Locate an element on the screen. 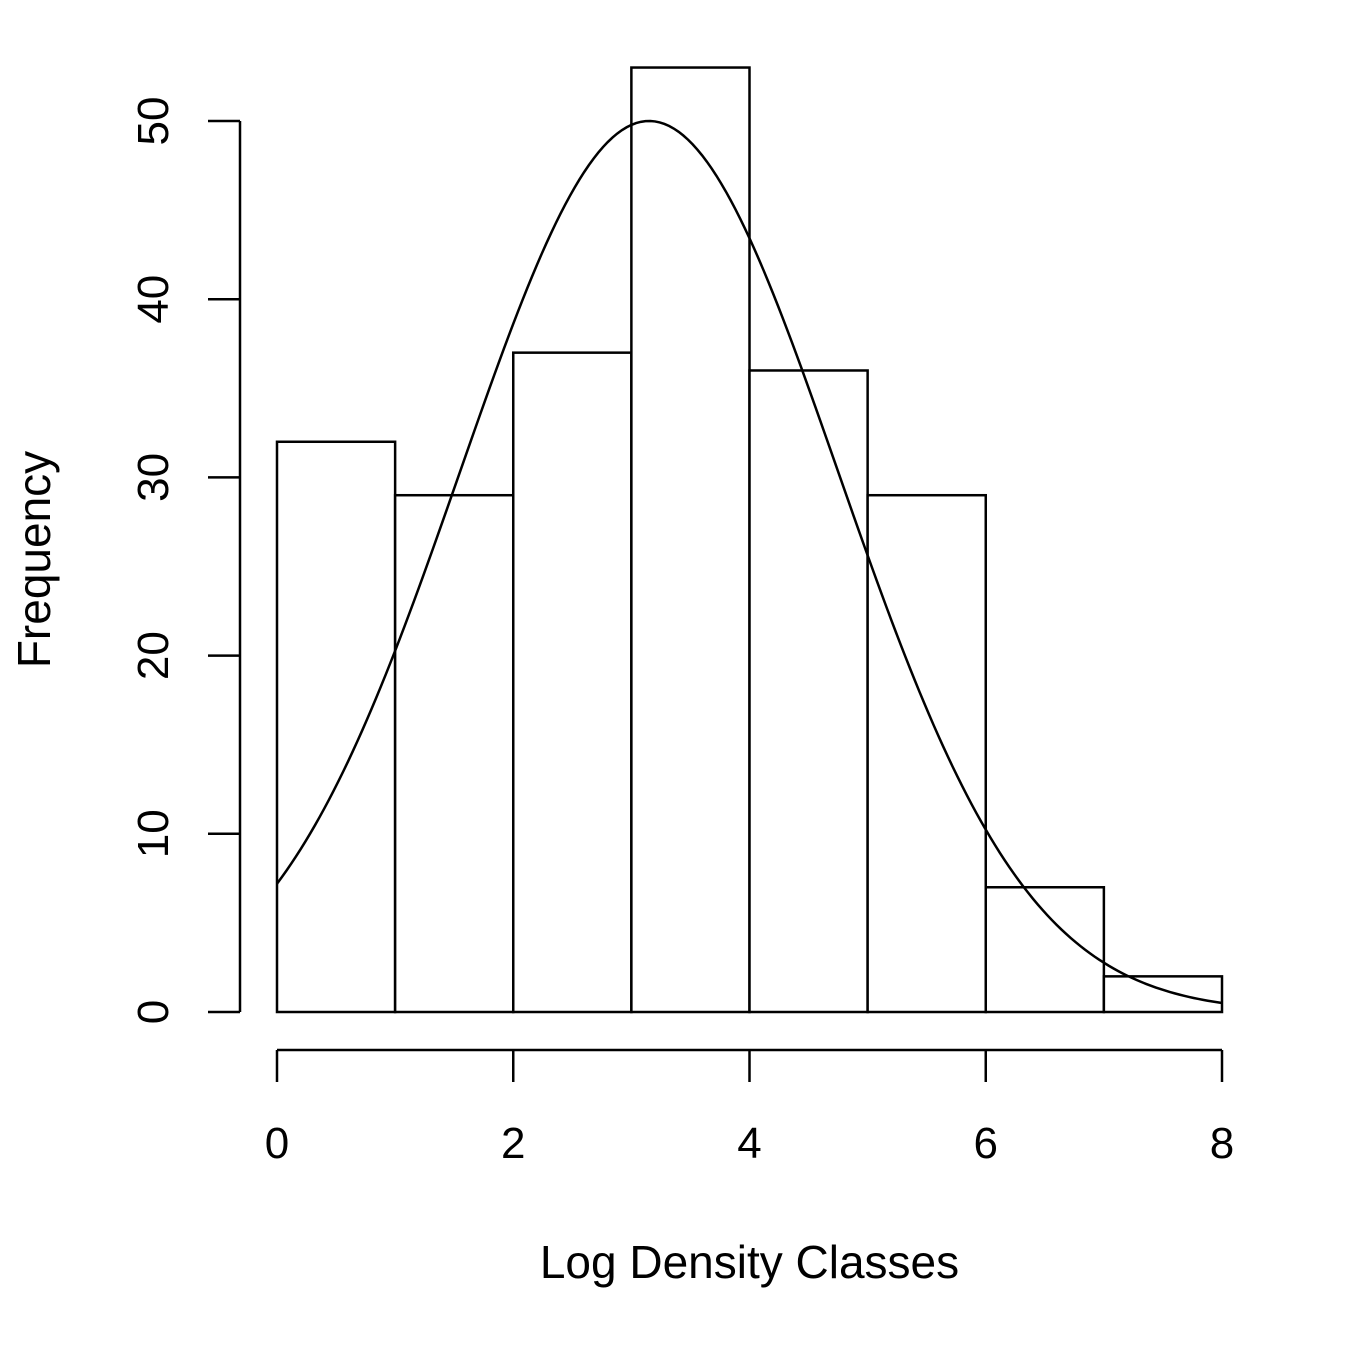 The width and height of the screenshot is (1350, 1350). x-tick-label: 4 is located at coordinates (749, 1143).